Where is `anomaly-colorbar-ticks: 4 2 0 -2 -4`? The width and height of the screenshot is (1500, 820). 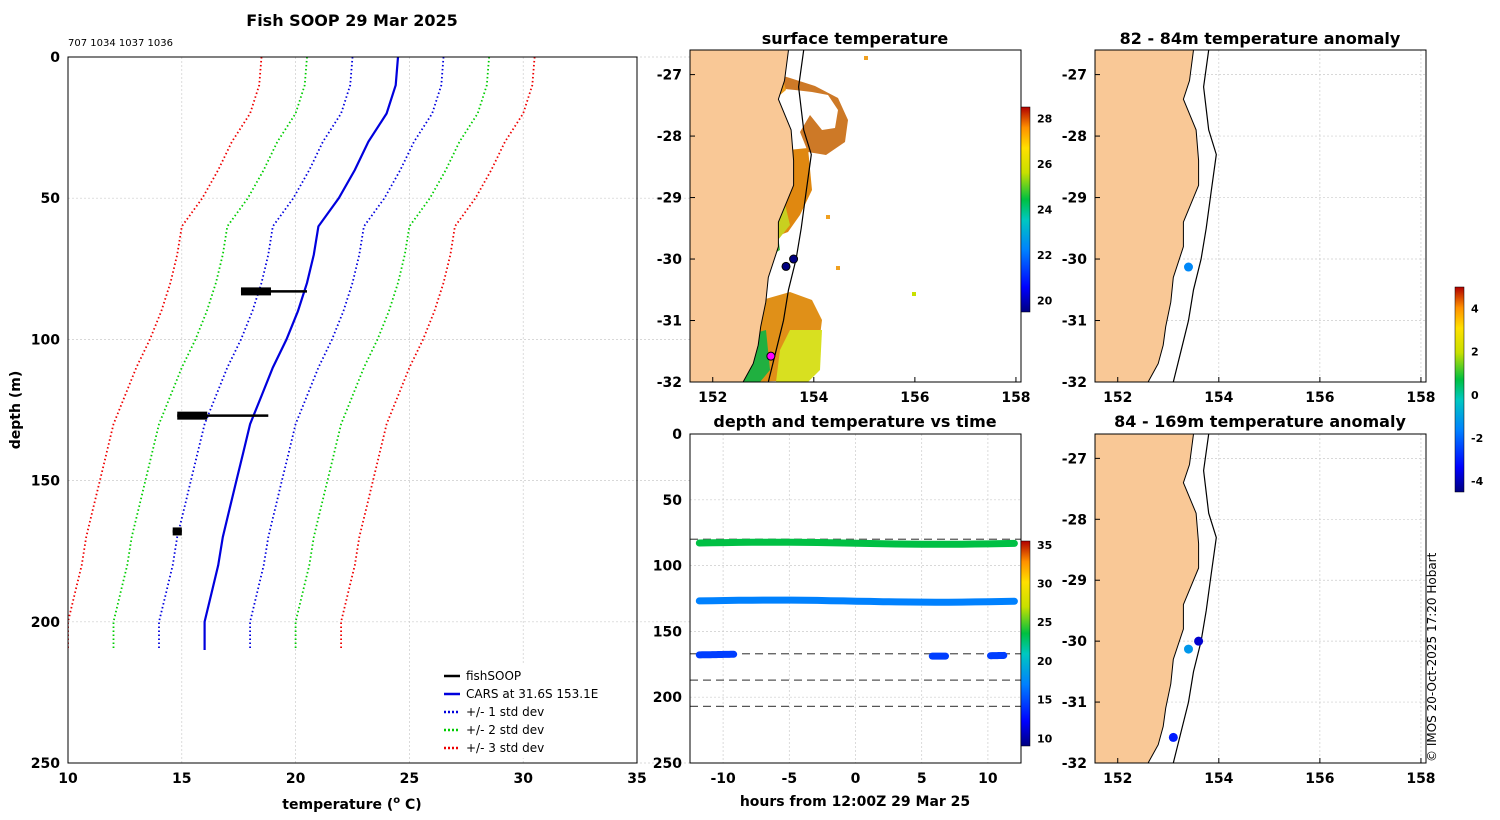
anomaly-colorbar-ticks: 4 2 0 -2 -4 is located at coordinates (1477, 396).